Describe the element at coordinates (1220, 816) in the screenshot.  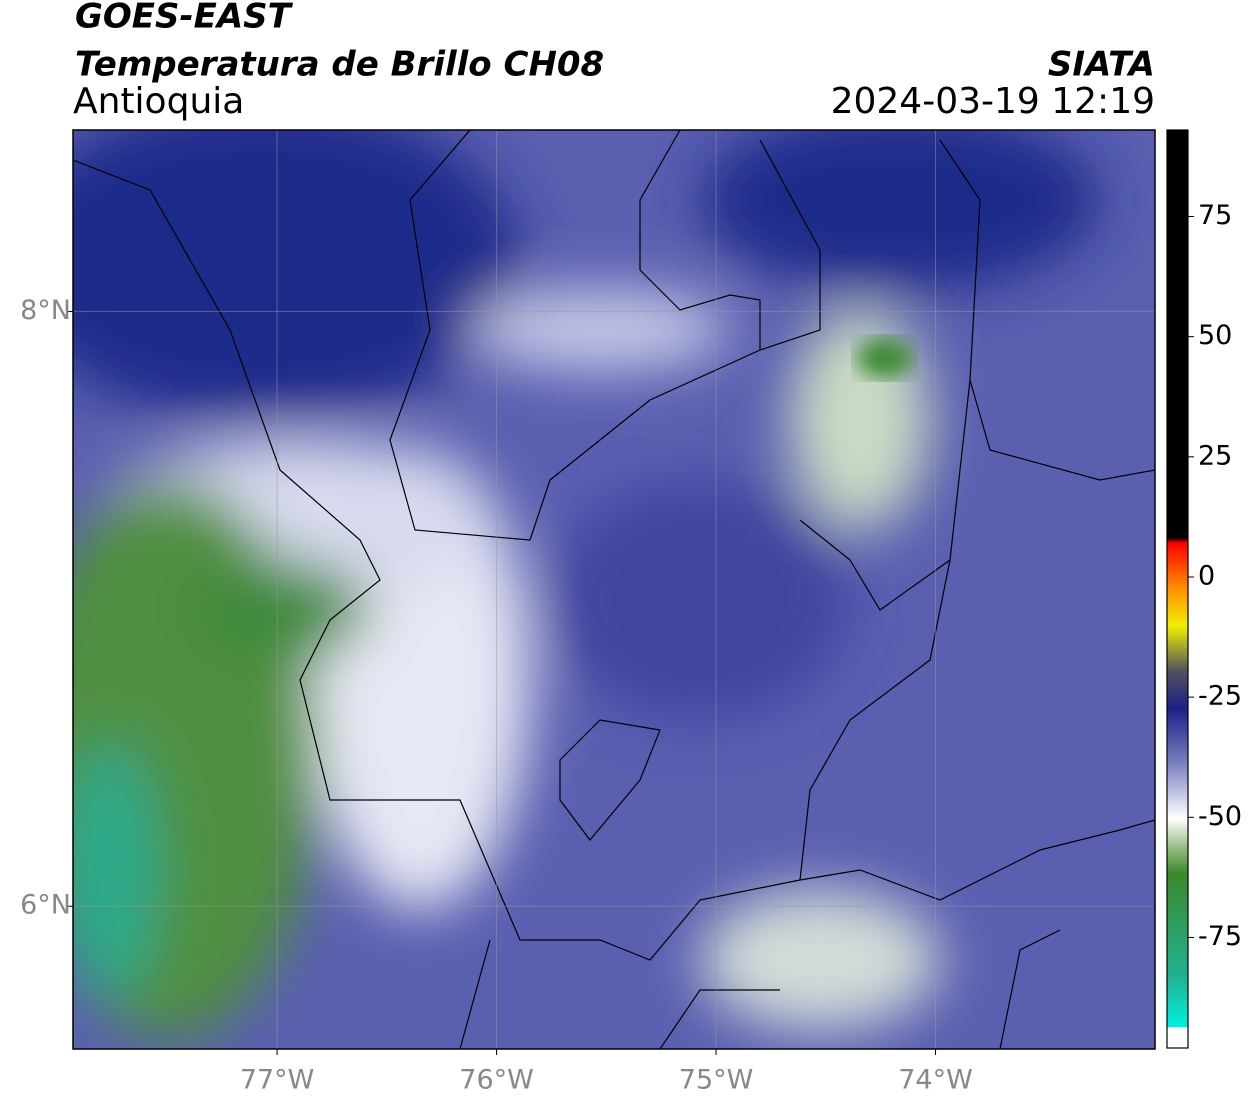
I see `colorbar-tick-label: -50` at that location.